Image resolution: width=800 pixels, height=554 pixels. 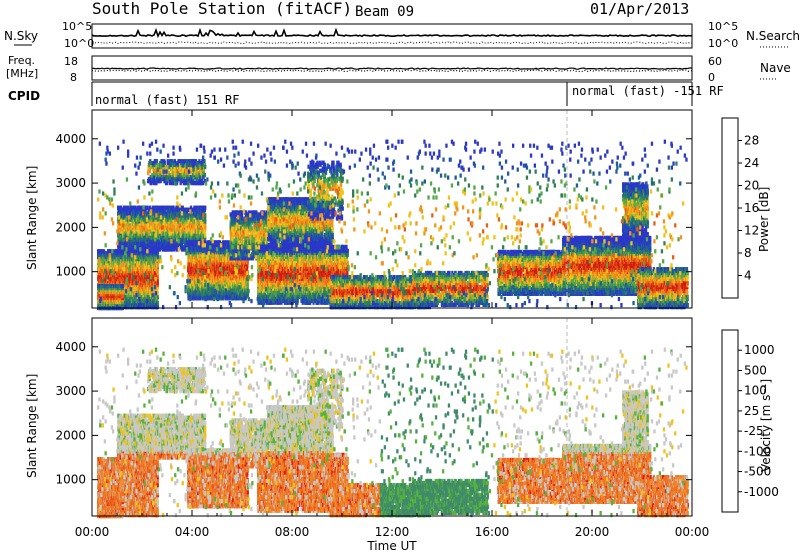 What do you see at coordinates (639, 9) in the screenshot?
I see `date-label: 01/Apr/2013` at bounding box center [639, 9].